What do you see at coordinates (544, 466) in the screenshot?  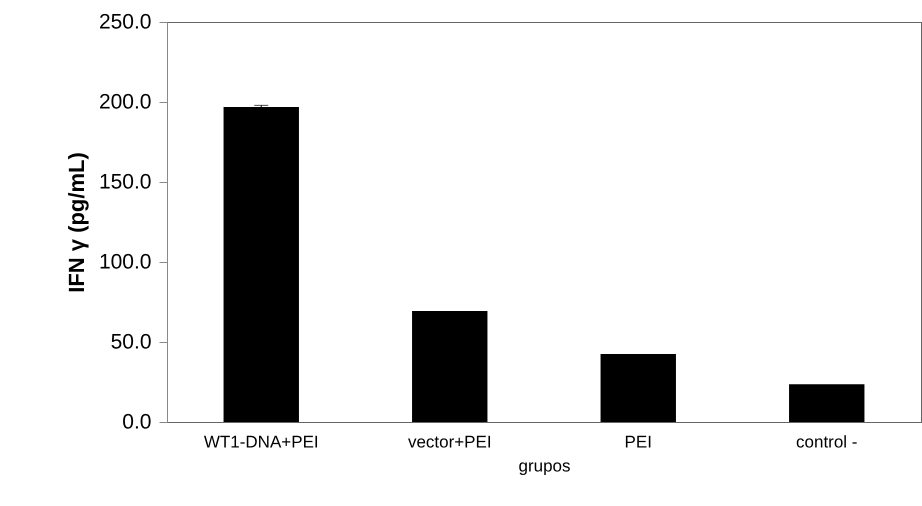 I see `x-axis-title: grupos` at bounding box center [544, 466].